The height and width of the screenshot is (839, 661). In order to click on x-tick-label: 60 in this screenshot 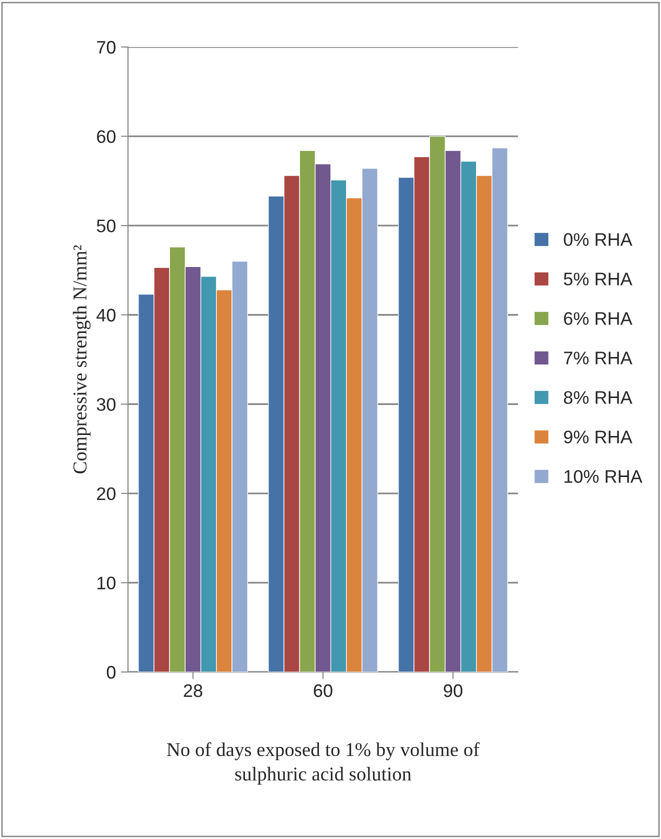, I will do `click(323, 691)`.